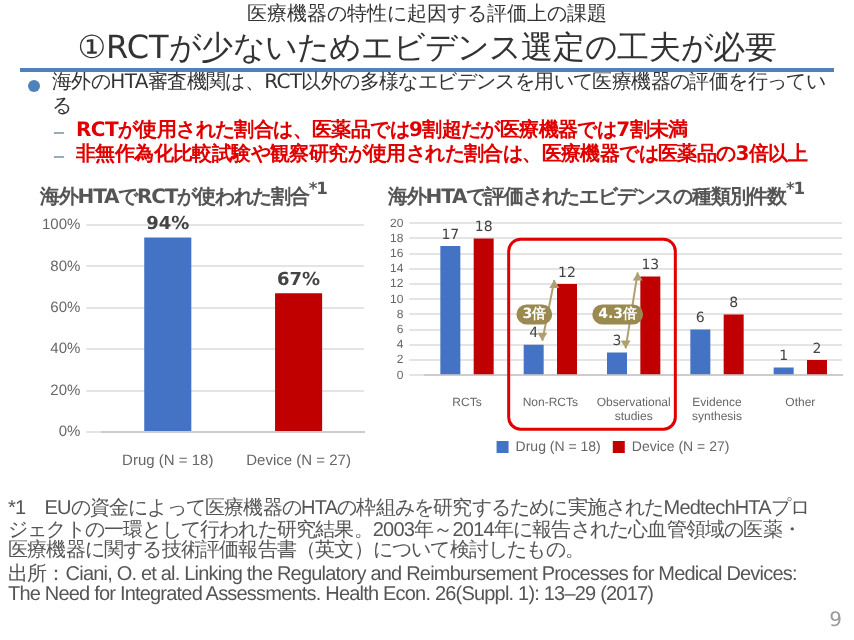 The height and width of the screenshot is (640, 854). I want to click on text: 非無作為化比較試験や観察研究が使用された割合は、医療機器では医薬品の3倍以上, so click(442, 156).